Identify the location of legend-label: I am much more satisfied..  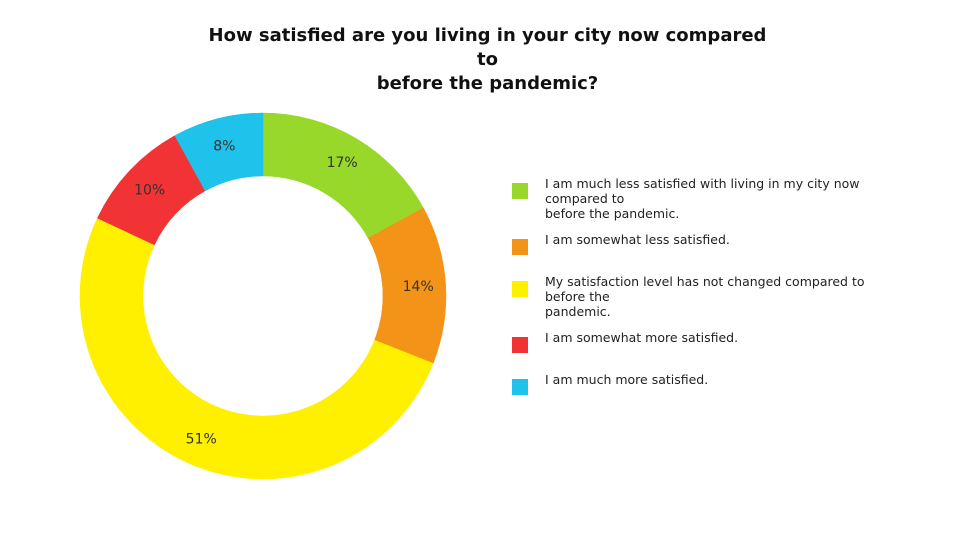
(627, 379).